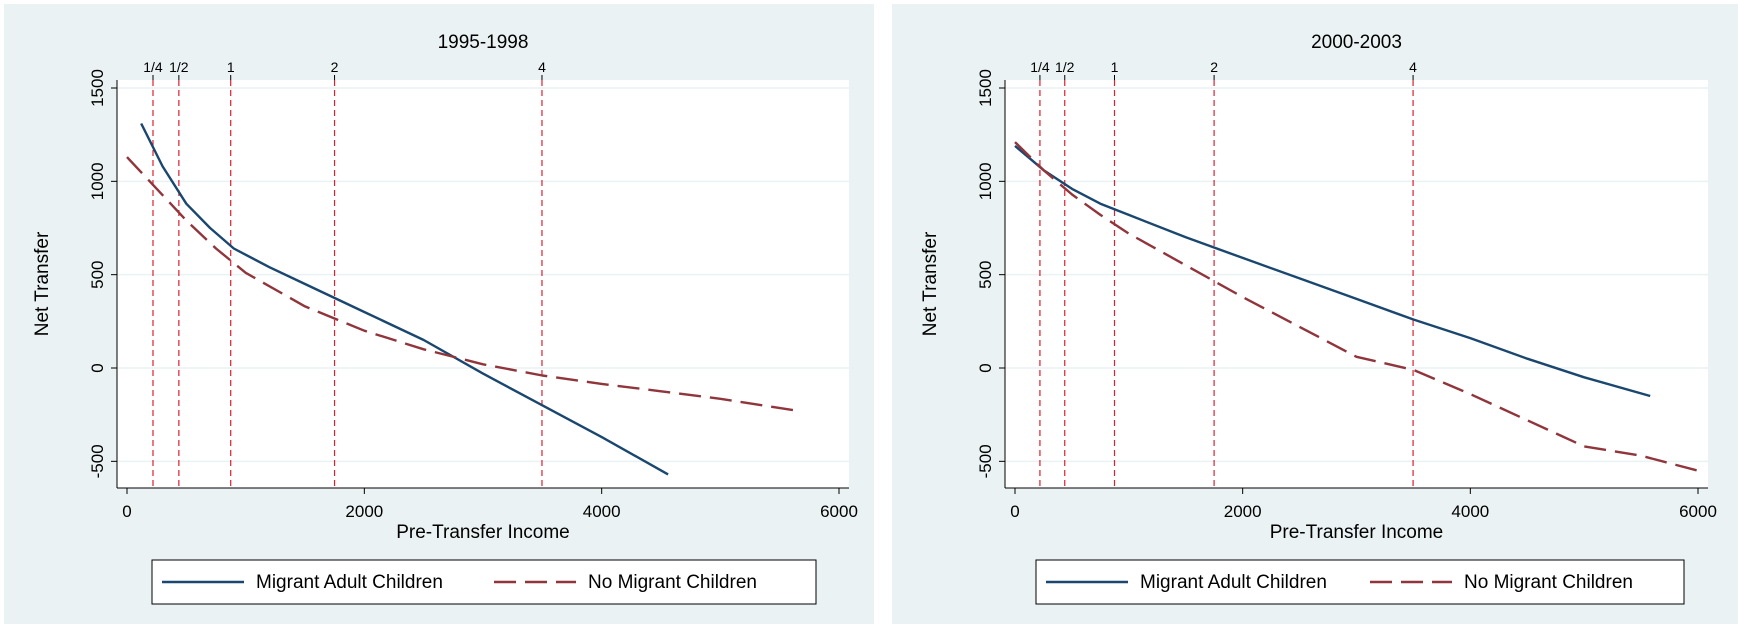 The width and height of the screenshot is (1738, 624). Describe the element at coordinates (1356, 42) in the screenshot. I see `chart-title: 2000-2003` at that location.